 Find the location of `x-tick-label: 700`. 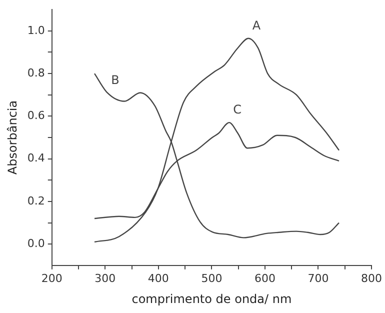

x-tick-label: 700 is located at coordinates (318, 278).